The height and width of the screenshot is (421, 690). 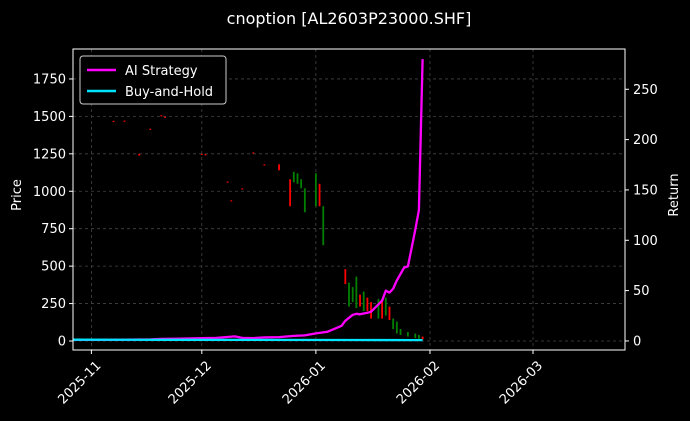 I want to click on x-axis-ticks: 2025-11 2025-12 2026-01 2026-02 2026-03, so click(x=300, y=378).